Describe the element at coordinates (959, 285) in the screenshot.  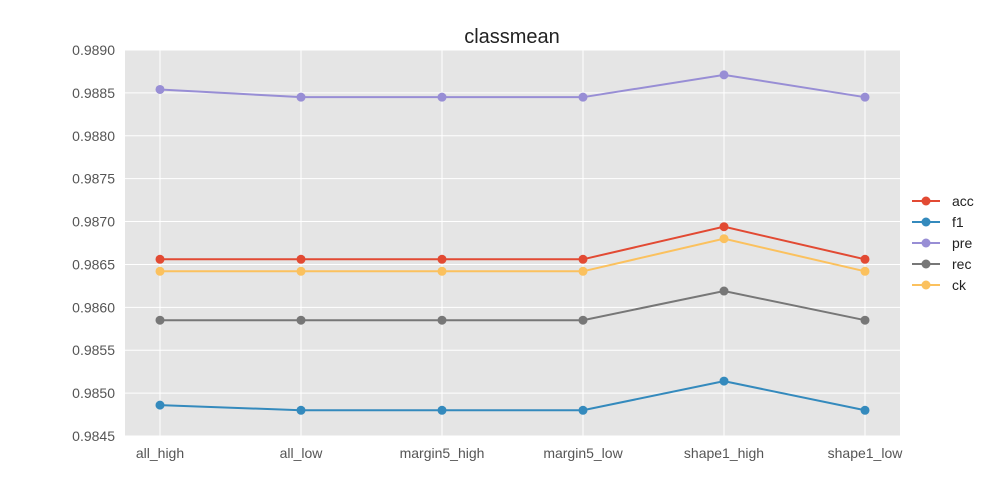
I see `legend-label-ck: ck` at that location.